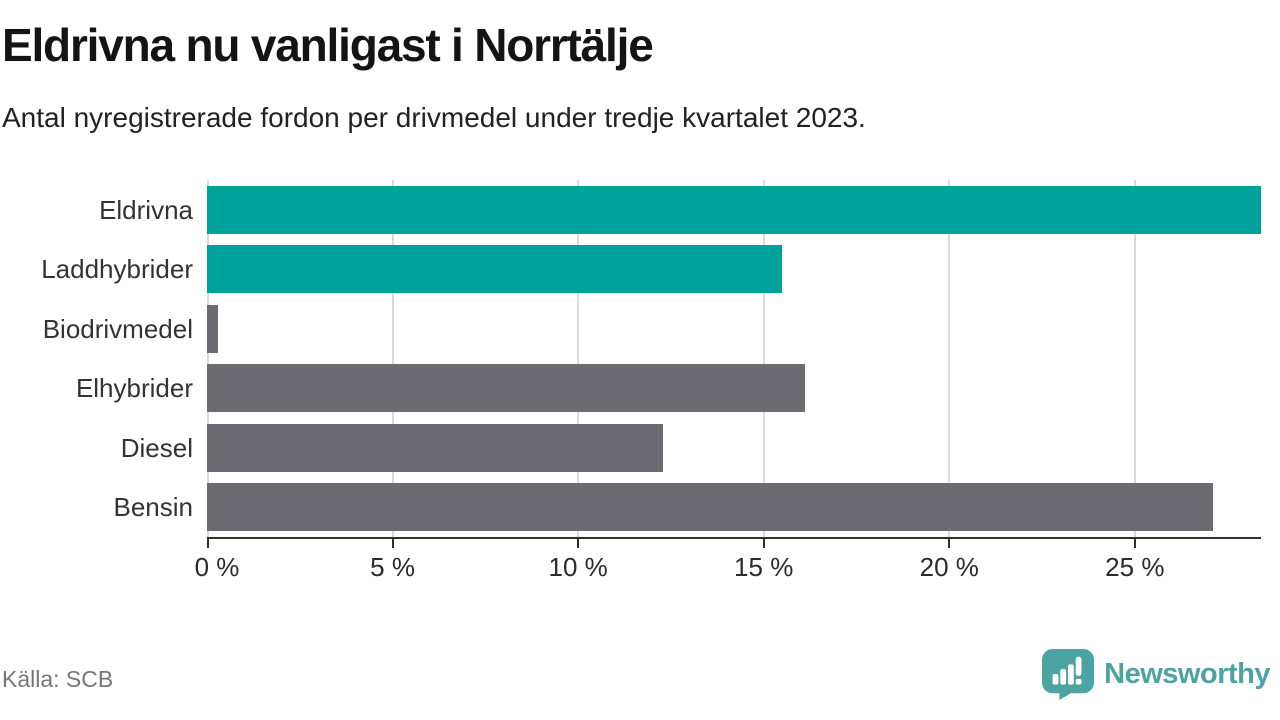  I want to click on newsworthy-logo-text: Newsworthy, so click(1187, 674).